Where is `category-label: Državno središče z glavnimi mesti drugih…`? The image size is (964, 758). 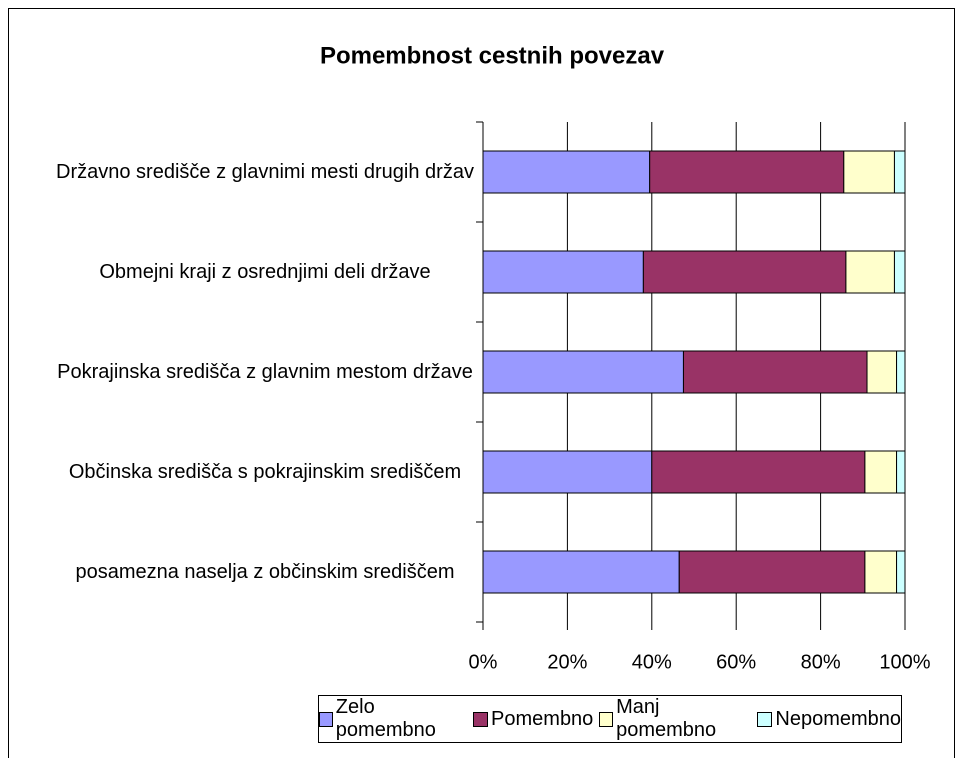
category-label: Državno središče z glavnimi mesti drugih… is located at coordinates (265, 172).